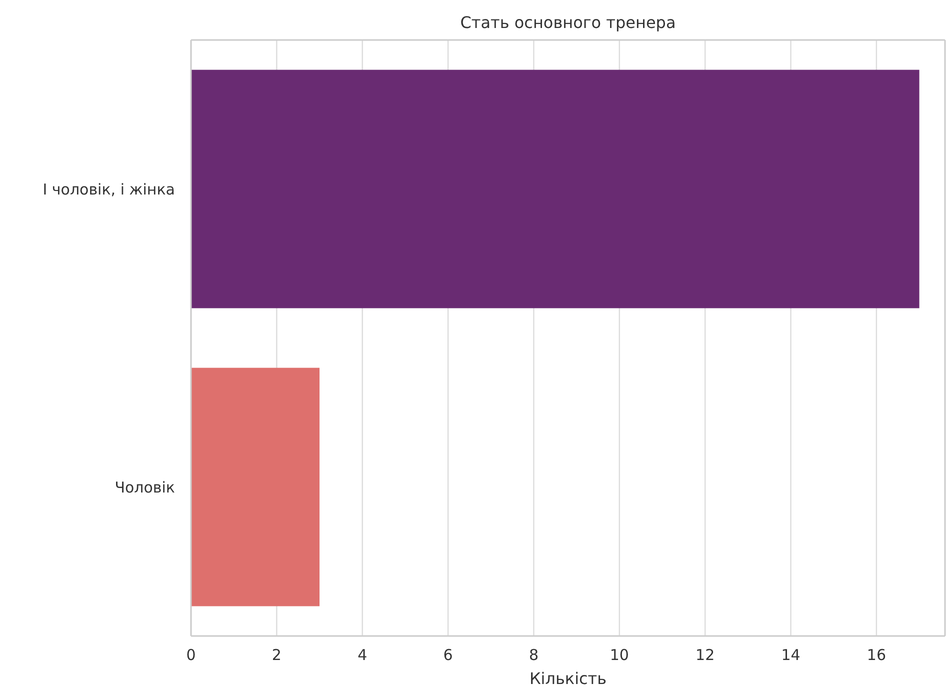  I want to click on y-tick-label: І чоловік, і жінка, so click(108, 189).